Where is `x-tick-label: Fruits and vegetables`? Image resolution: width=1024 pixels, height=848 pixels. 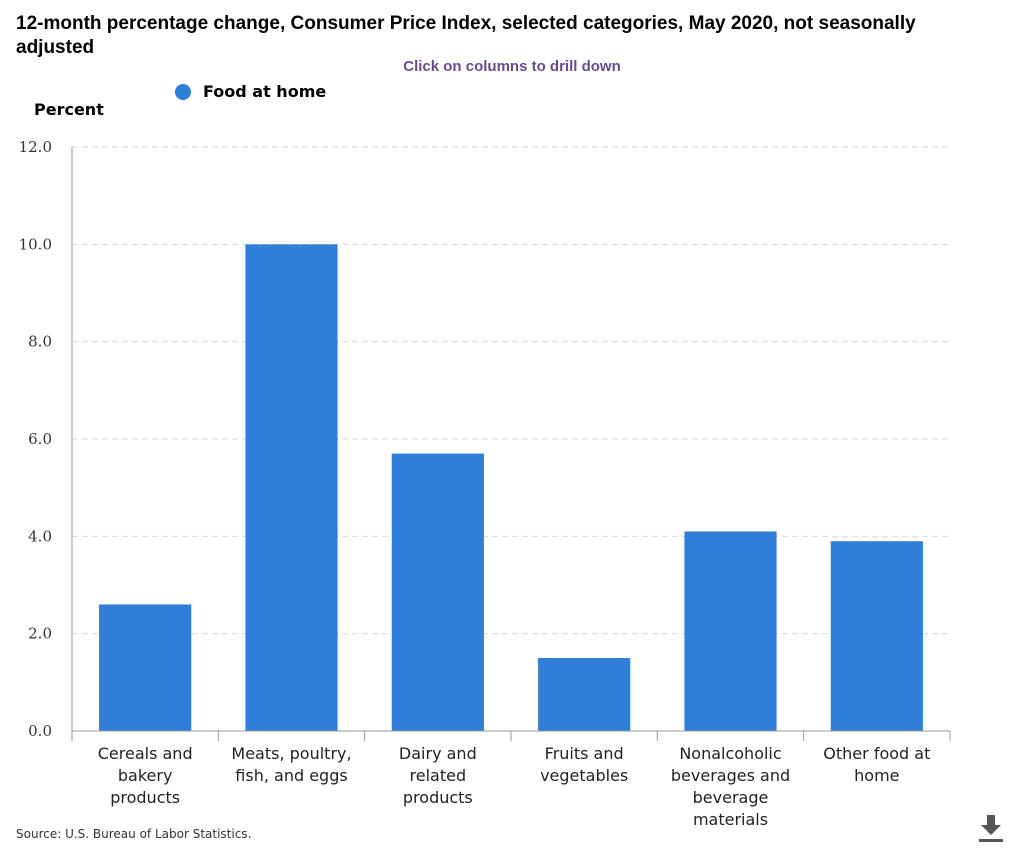 x-tick-label: Fruits and vegetables is located at coordinates (584, 764).